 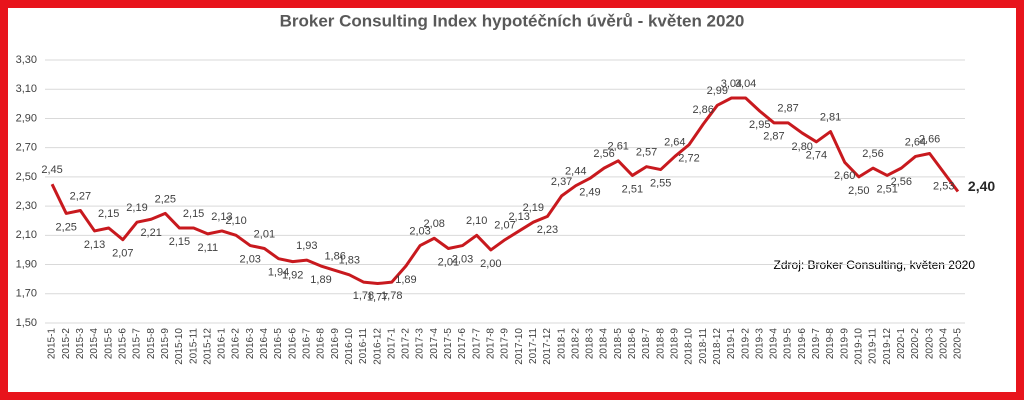 What do you see at coordinates (207, 346) in the screenshot?
I see `x-tick-label: 2015-12` at bounding box center [207, 346].